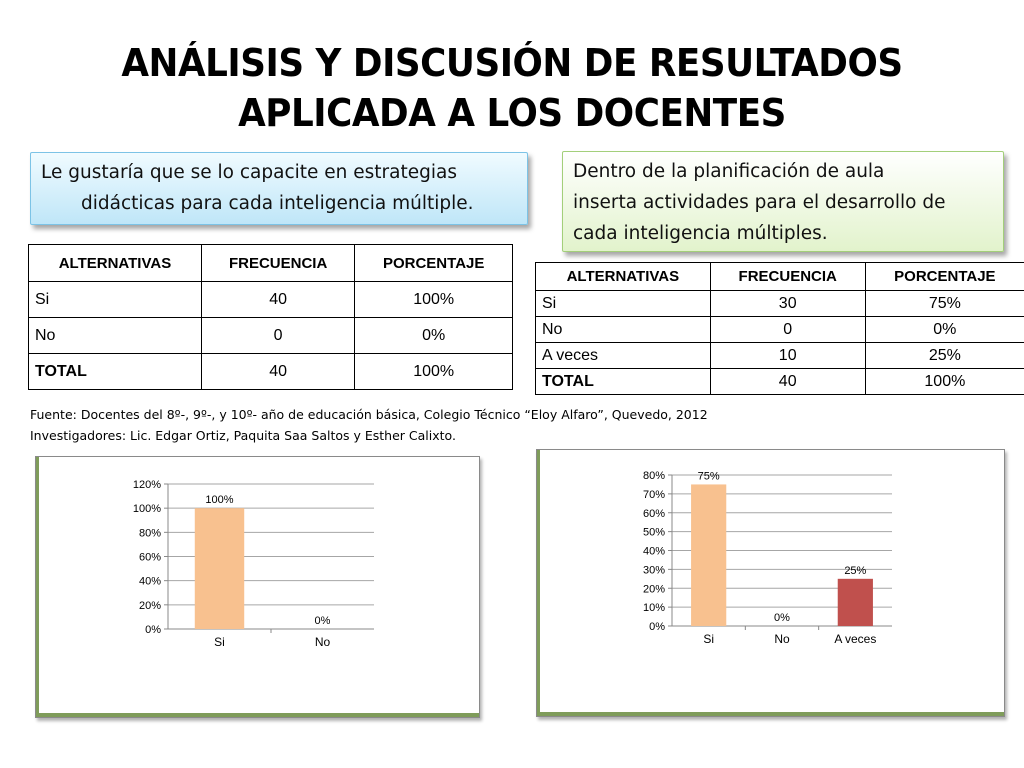 The width and height of the screenshot is (1024, 768). I want to click on y-tick-label: 10%, so click(654, 608).